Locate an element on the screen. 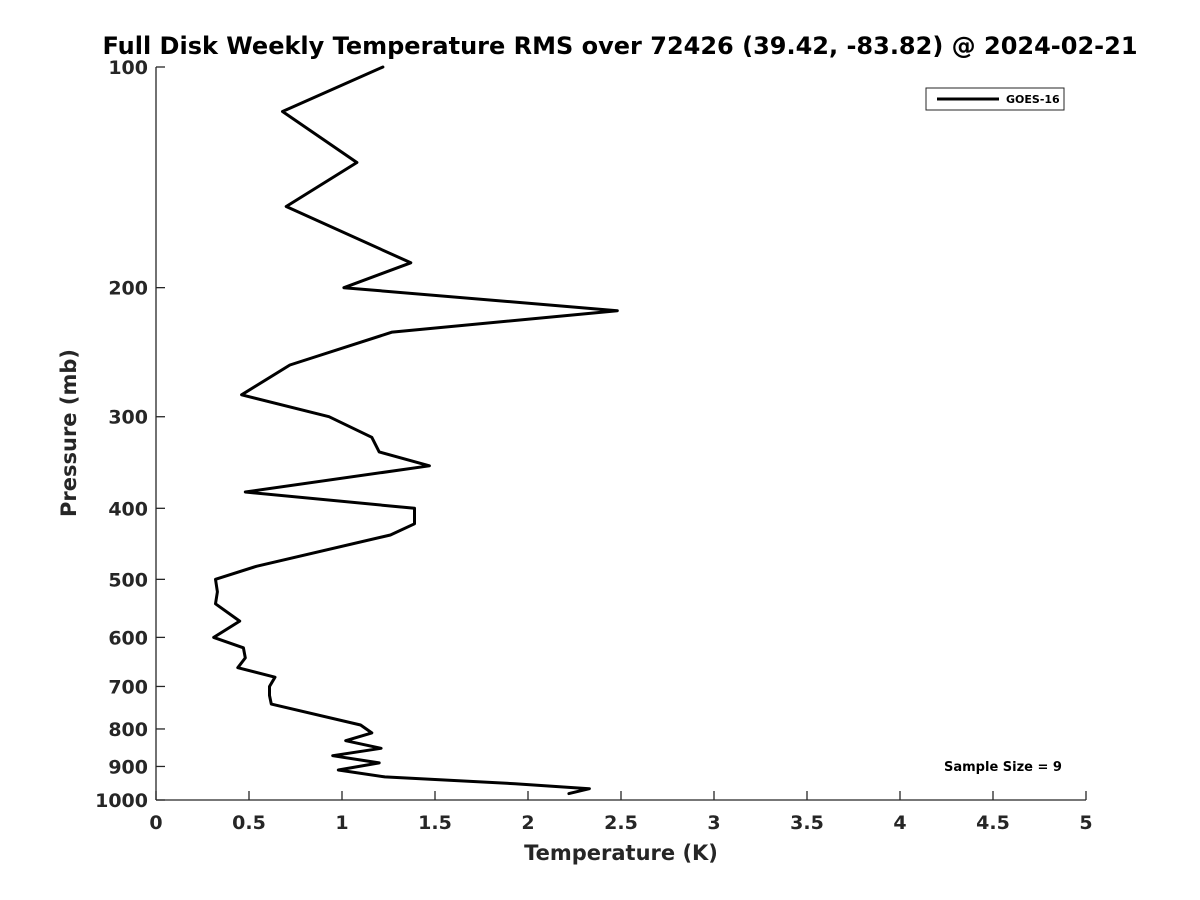  x-tick-label: 3.5 is located at coordinates (807, 823).